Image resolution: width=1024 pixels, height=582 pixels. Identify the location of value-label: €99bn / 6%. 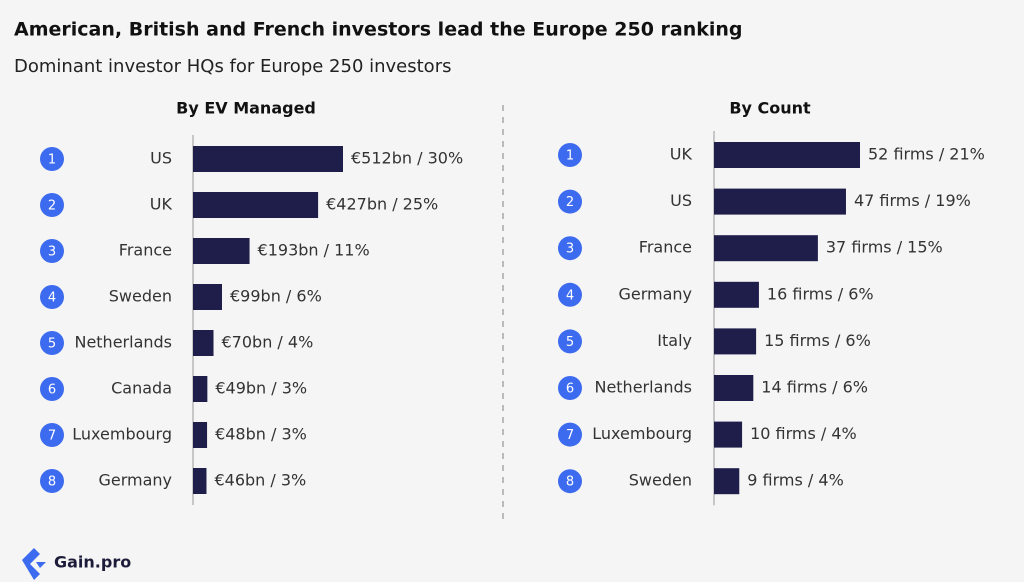
(276, 296).